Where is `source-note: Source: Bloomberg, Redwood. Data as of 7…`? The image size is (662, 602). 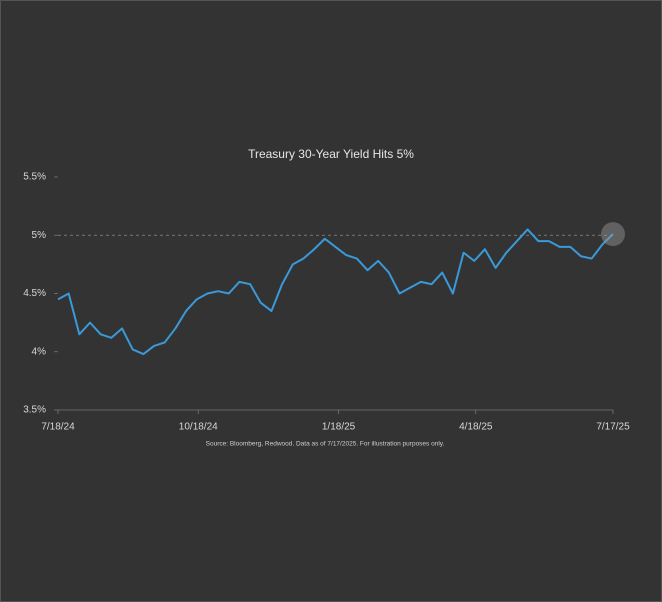
source-note: Source: Bloomberg, Redwood. Data as of 7… is located at coordinates (325, 444).